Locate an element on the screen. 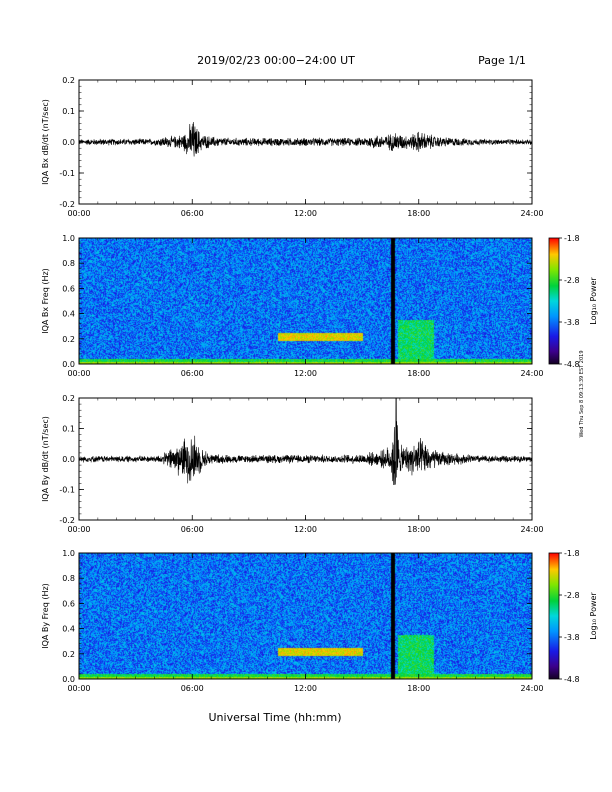 This screenshot has height=792, width=612. y-axis-label-0: IQA Bx dB/dt (nT/sec) is located at coordinates (45, 142).